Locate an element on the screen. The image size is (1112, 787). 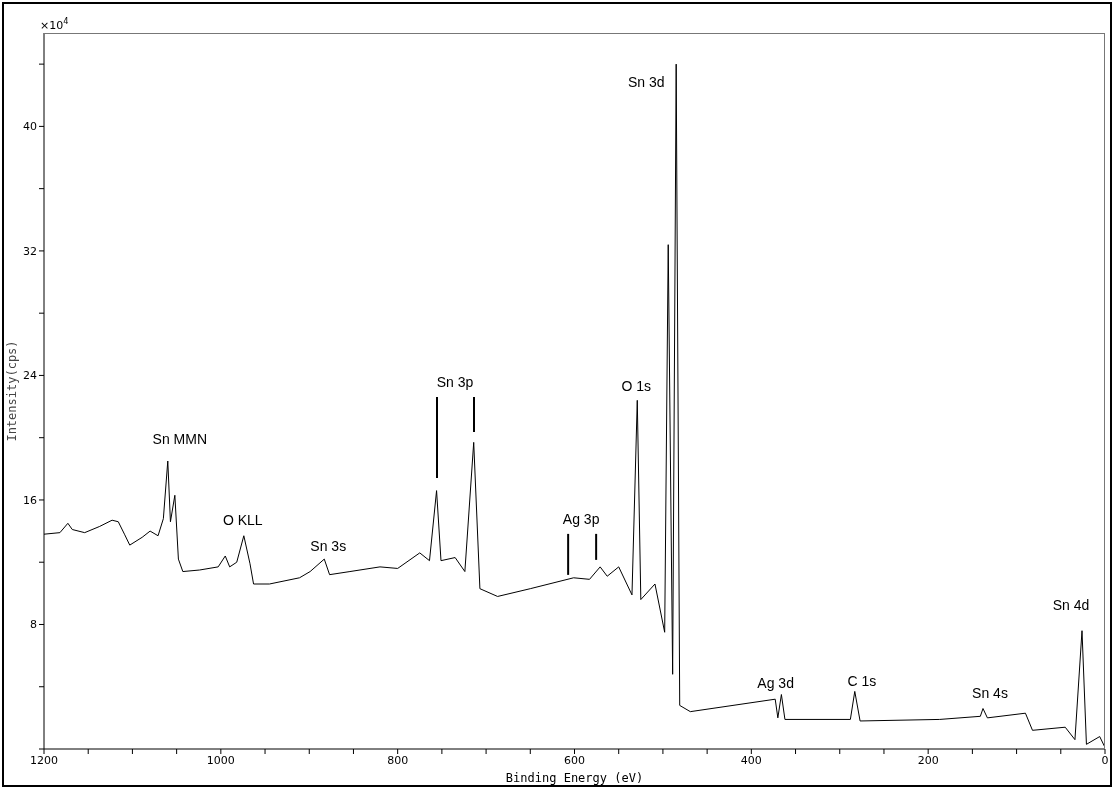
y-tick-label: 32 is located at coordinates (30, 251).